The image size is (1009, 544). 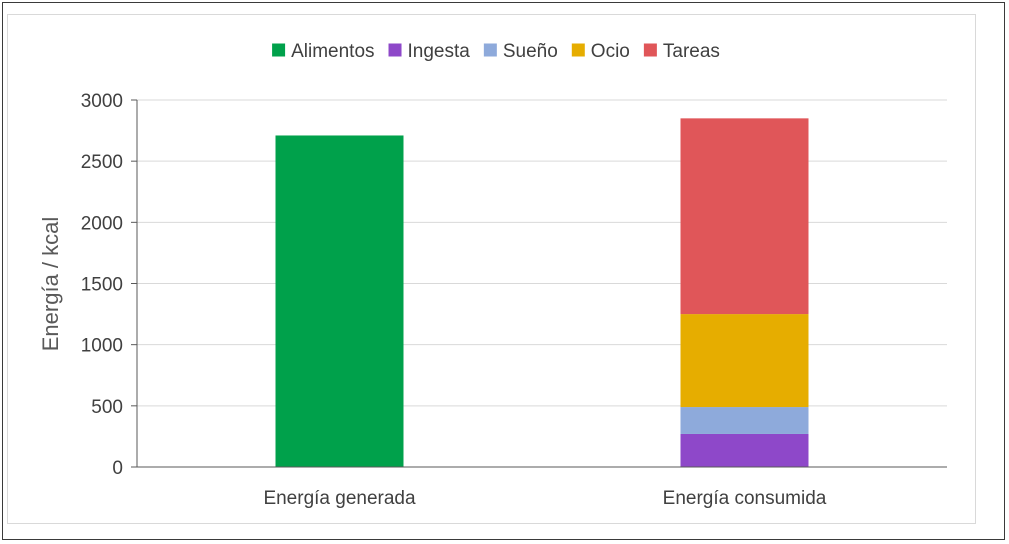 What do you see at coordinates (339, 498) in the screenshot?
I see `x-category-label: Energía generada` at bounding box center [339, 498].